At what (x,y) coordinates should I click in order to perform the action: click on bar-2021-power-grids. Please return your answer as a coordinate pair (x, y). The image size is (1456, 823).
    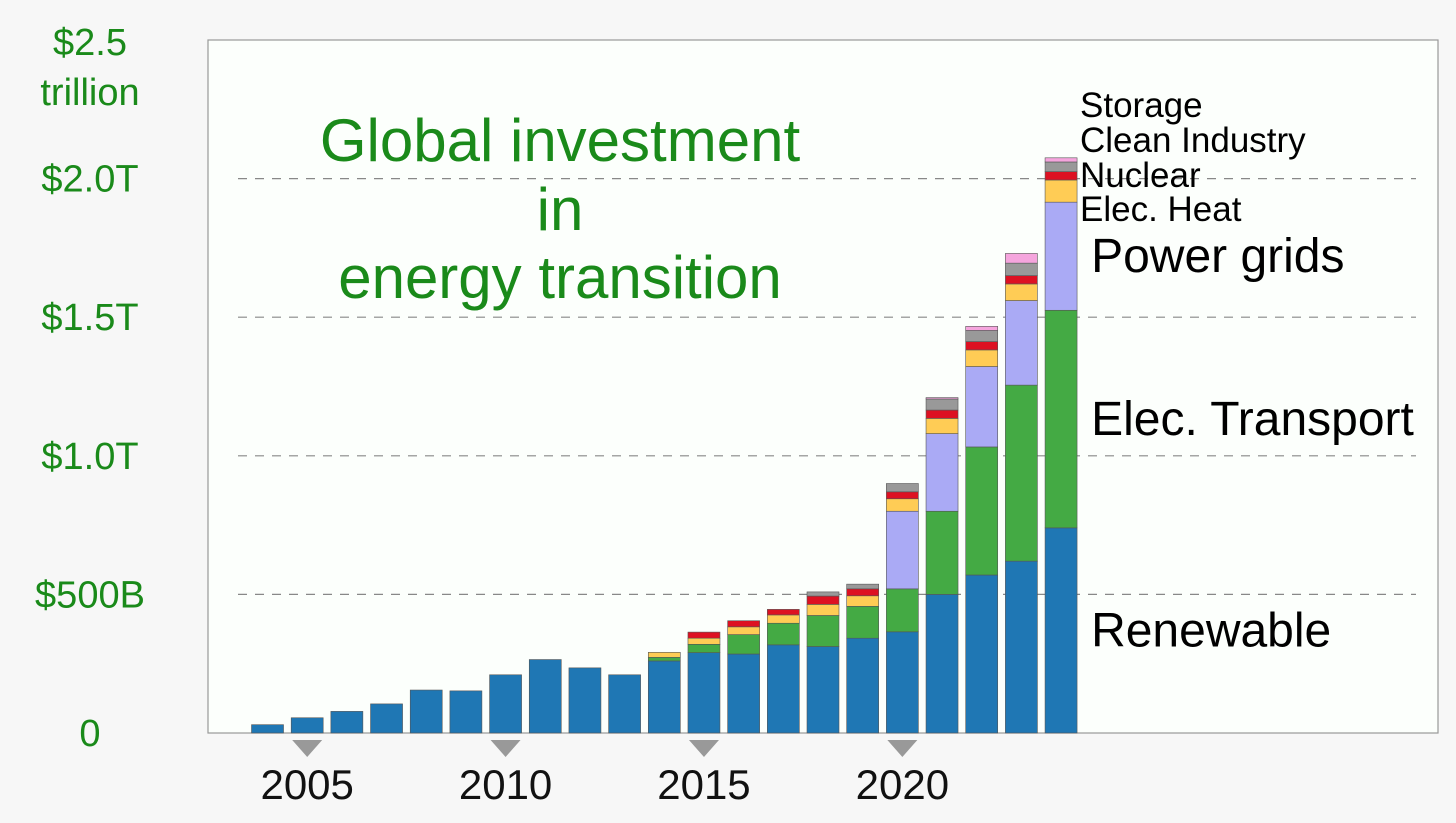
    Looking at the image, I should click on (942, 472).